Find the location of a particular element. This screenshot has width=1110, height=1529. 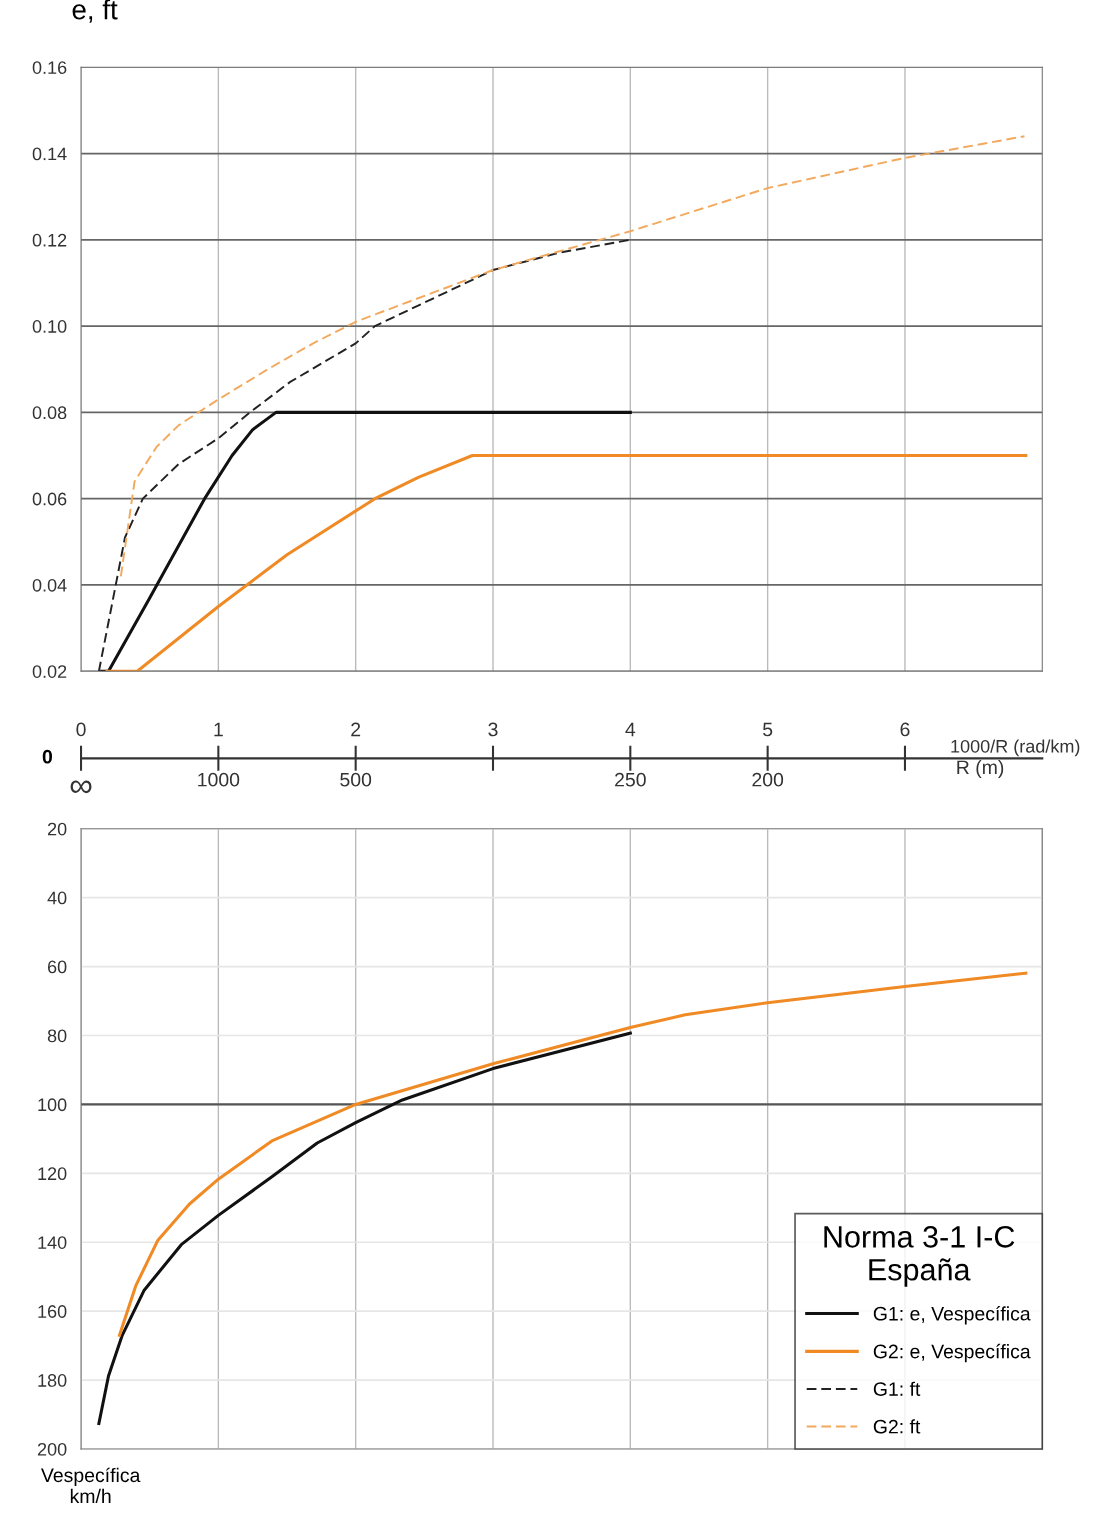

legend-label: G1: e, Vespecífica is located at coordinates (952, 1315).